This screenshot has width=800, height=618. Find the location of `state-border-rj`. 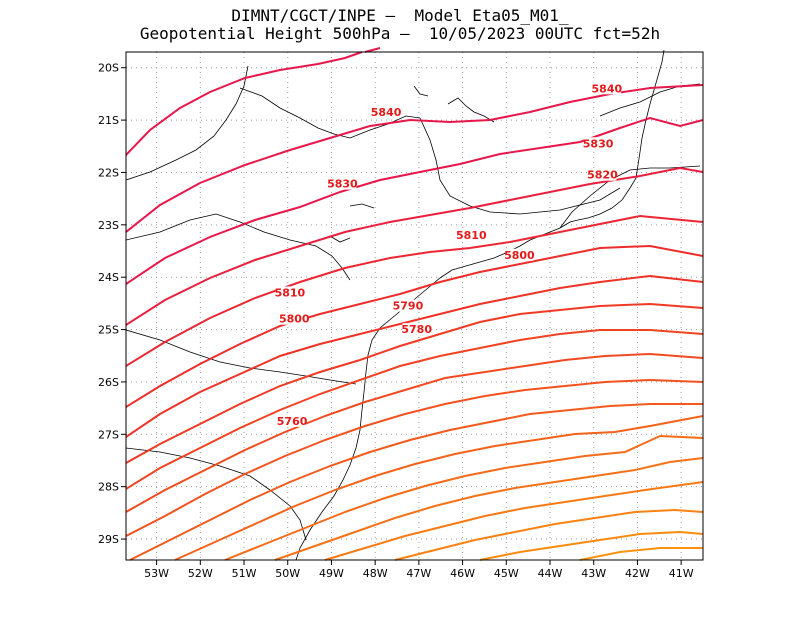

state-border-rj is located at coordinates (630, 197).